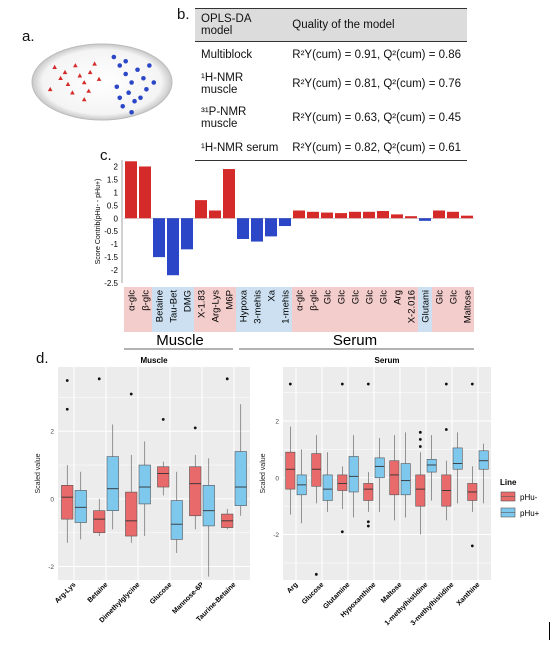 This screenshot has width=553, height=648. Describe the element at coordinates (398, 297) in the screenshot. I see `category-label: Arg` at that location.